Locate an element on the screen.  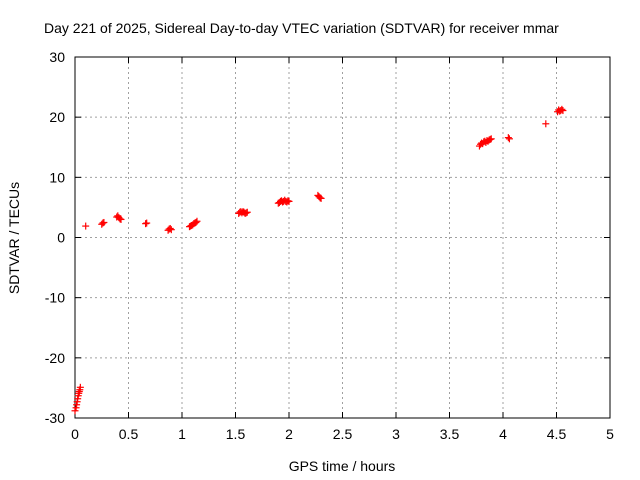
x-tick-label: 0.5 is located at coordinates (129, 434).